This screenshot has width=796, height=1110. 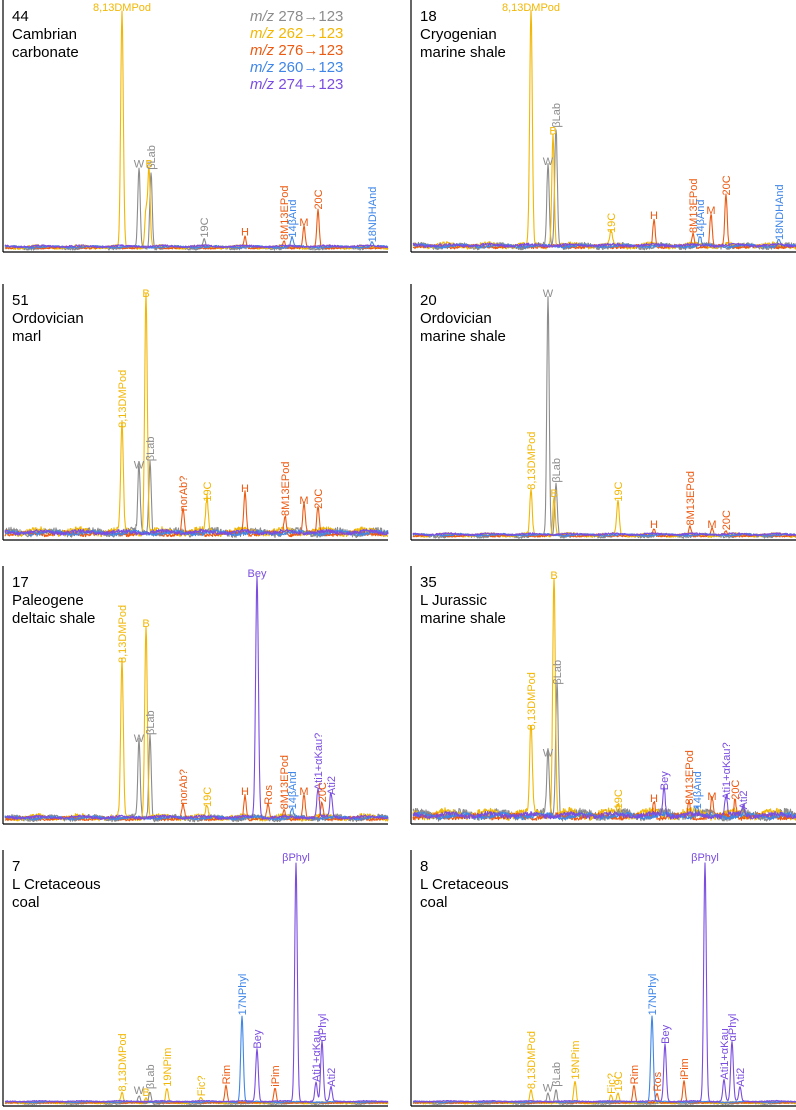 What do you see at coordinates (428, 300) in the screenshot?
I see `sample-number: 20` at bounding box center [428, 300].